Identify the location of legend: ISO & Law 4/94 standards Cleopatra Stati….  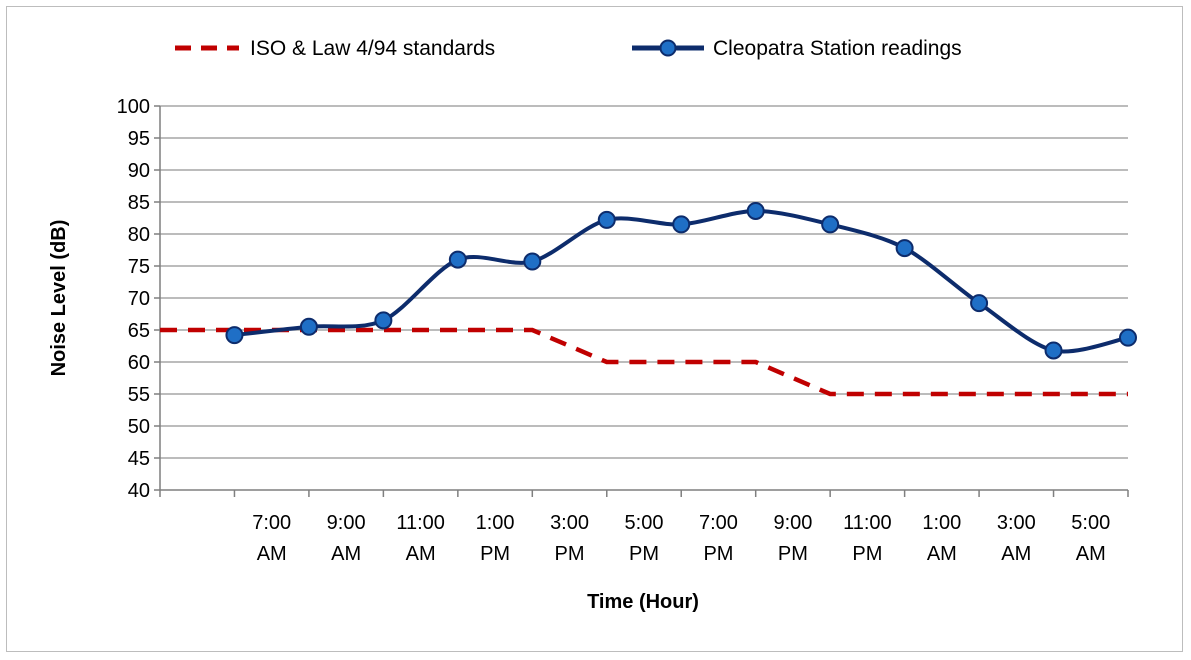
(568, 48).